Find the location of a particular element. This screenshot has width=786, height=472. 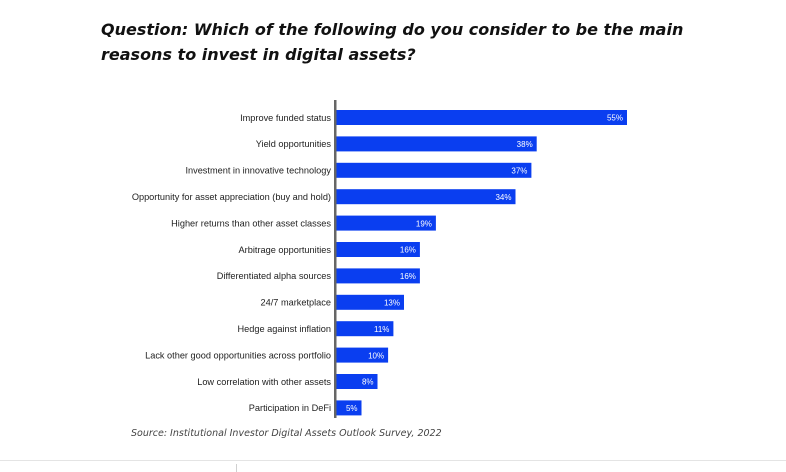

category-label: Investment in innovative technology is located at coordinates (258, 171).